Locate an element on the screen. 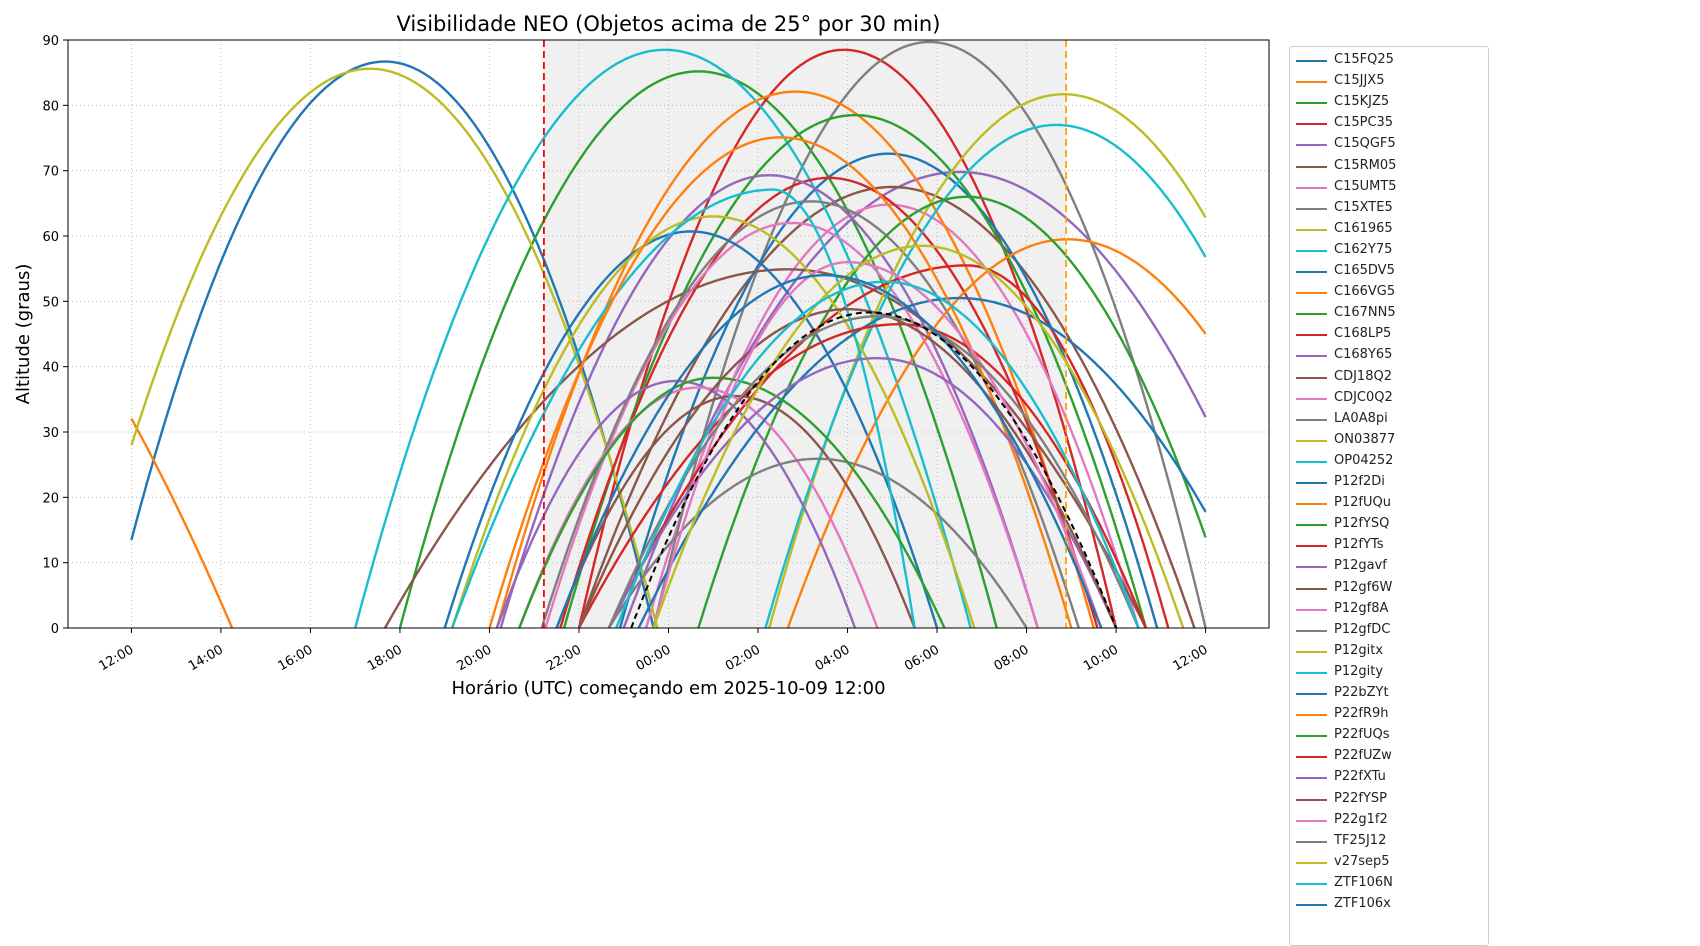  legend-item-P22fUQs: P22fUQs is located at coordinates (1388, 736).